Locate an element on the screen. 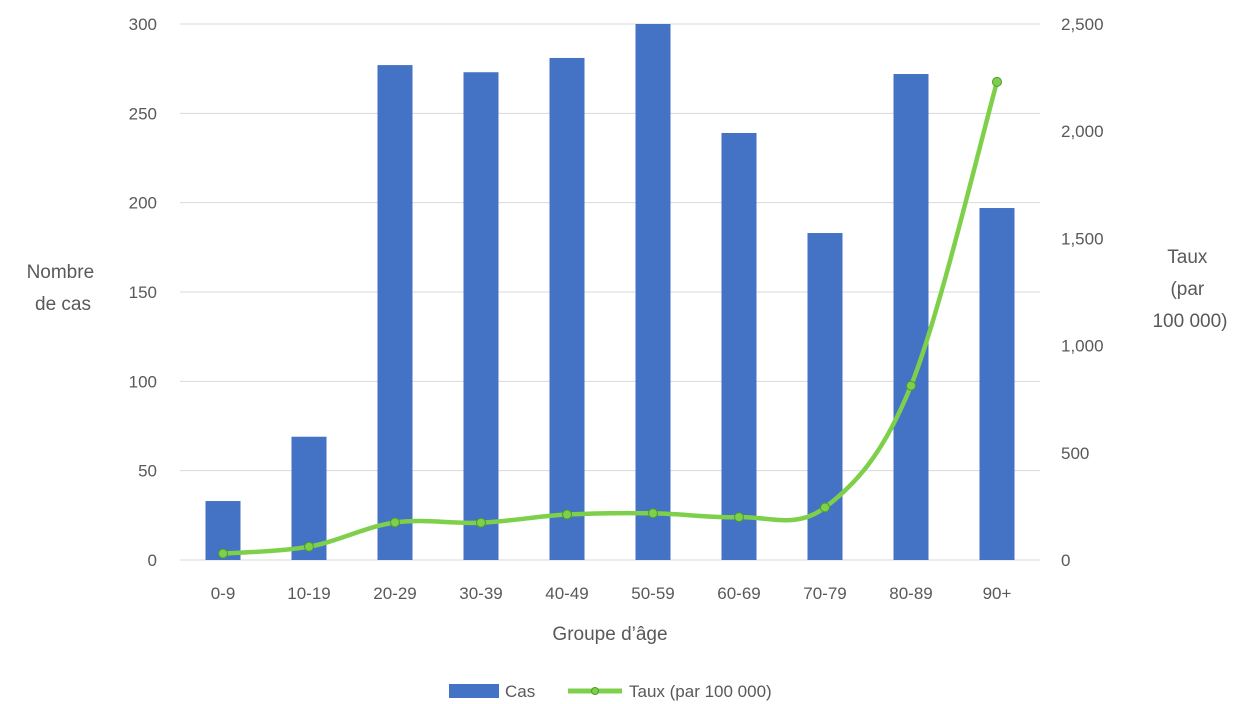 This screenshot has height=704, width=1240. legend-label-taux: Taux (par 100 000) is located at coordinates (700, 691).